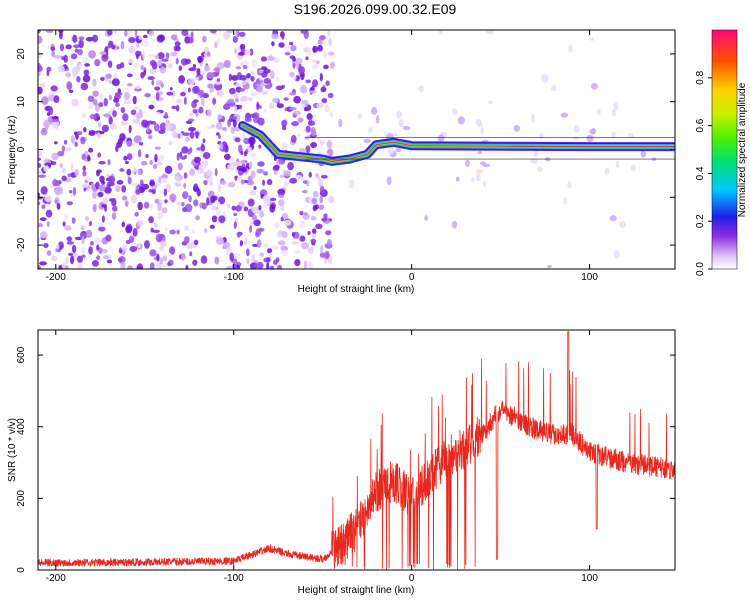 This screenshot has height=600, width=750. I want to click on signal-ridge, so click(456, 143).